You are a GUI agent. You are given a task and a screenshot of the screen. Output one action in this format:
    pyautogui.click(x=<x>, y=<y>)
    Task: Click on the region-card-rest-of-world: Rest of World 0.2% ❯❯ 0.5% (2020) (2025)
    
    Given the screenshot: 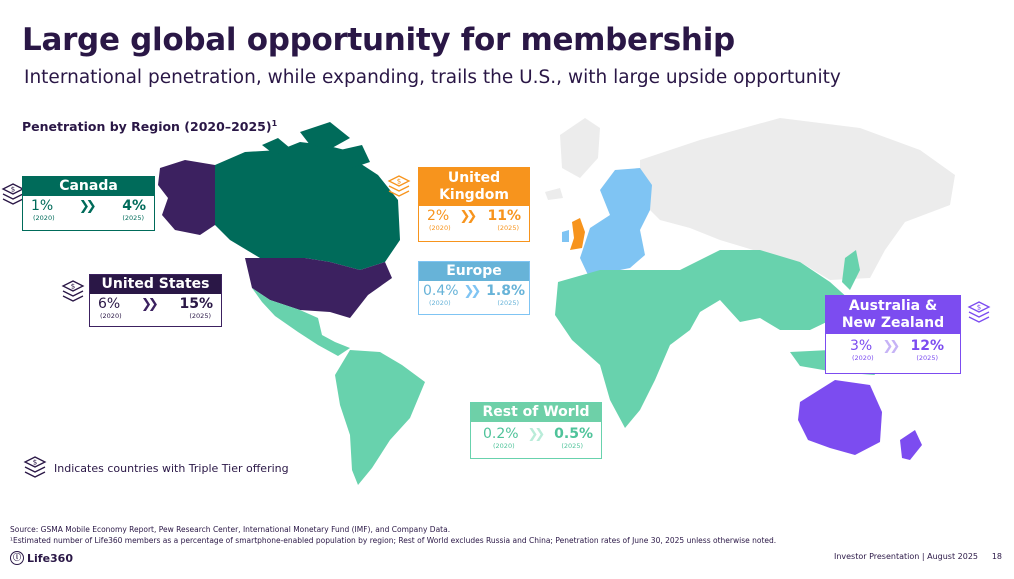 What is the action you would take?
    pyautogui.click(x=536, y=430)
    